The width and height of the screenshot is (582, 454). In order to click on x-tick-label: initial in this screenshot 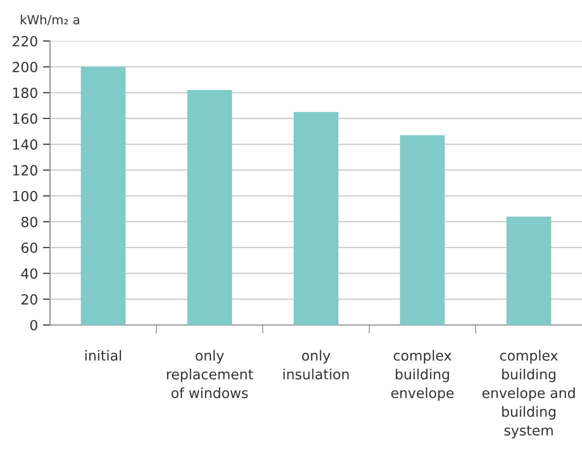, I will do `click(103, 355)`.